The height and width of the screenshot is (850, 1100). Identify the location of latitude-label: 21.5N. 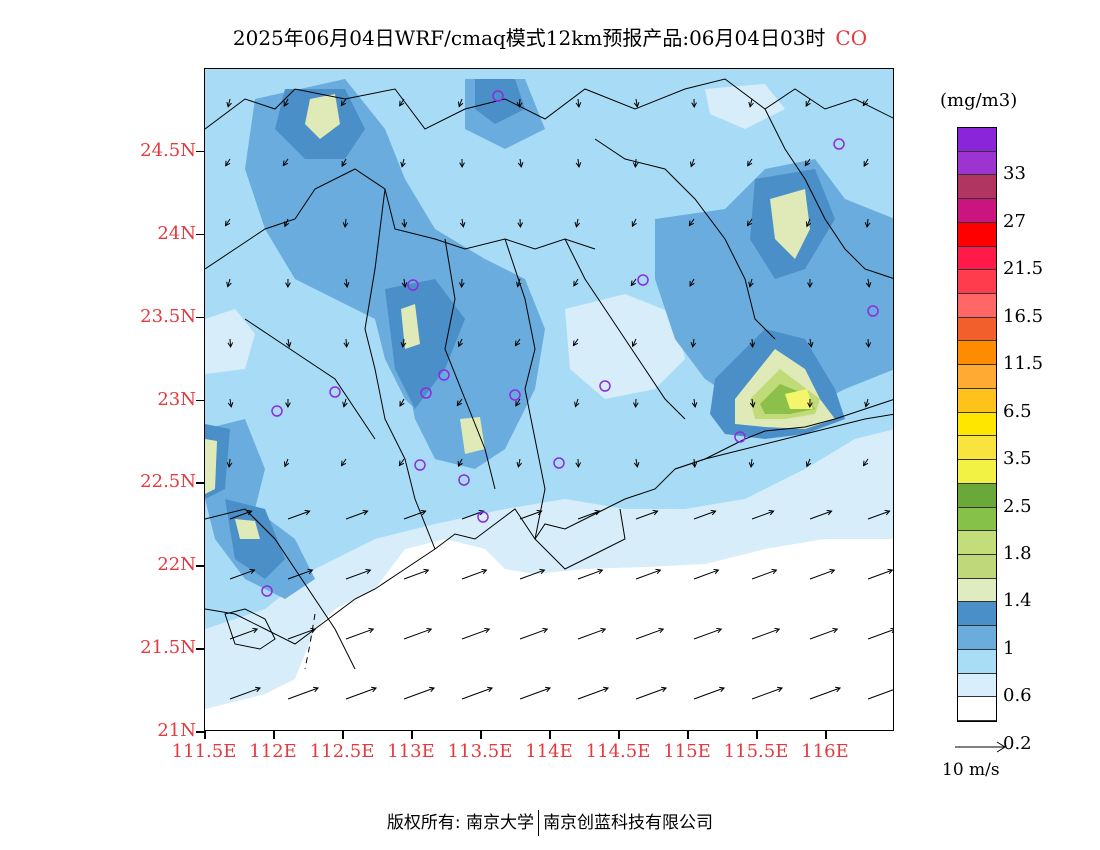
(168, 648).